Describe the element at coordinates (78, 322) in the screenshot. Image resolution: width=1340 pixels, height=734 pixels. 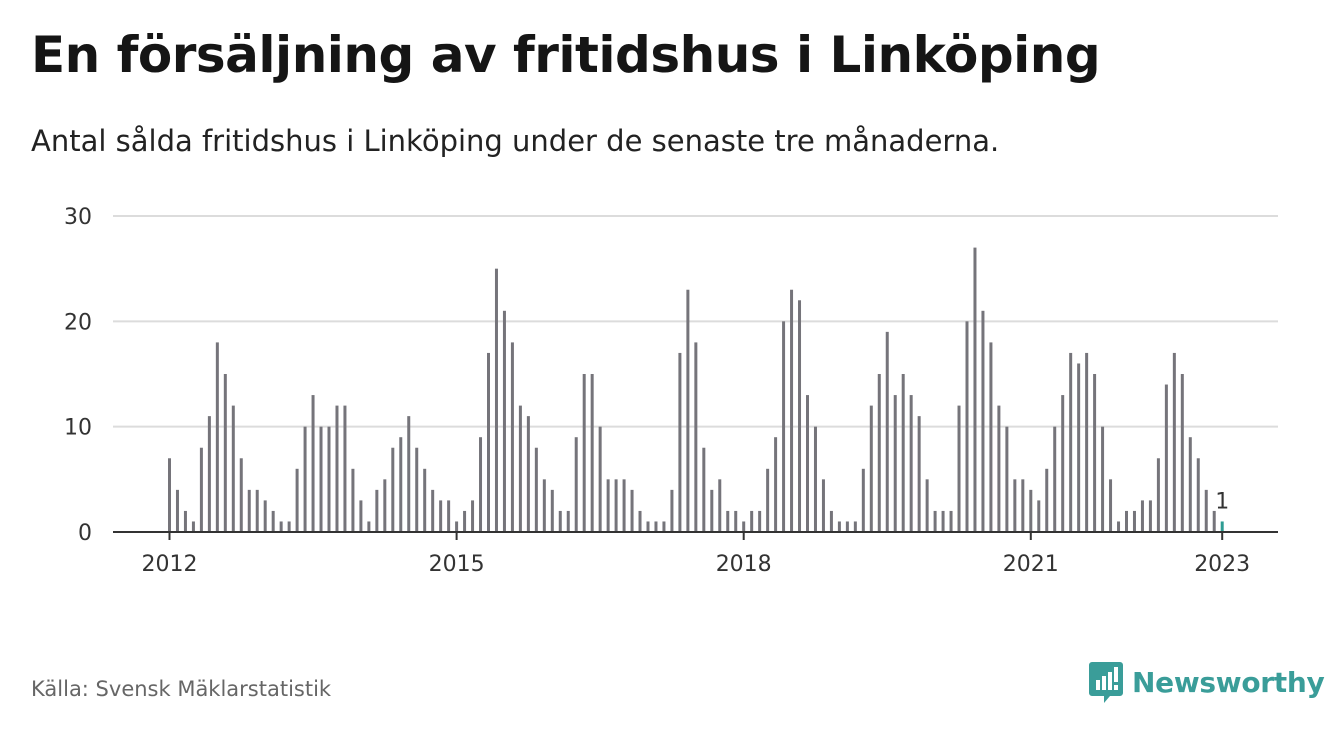
I see `y-tick-label-20: 20` at that location.